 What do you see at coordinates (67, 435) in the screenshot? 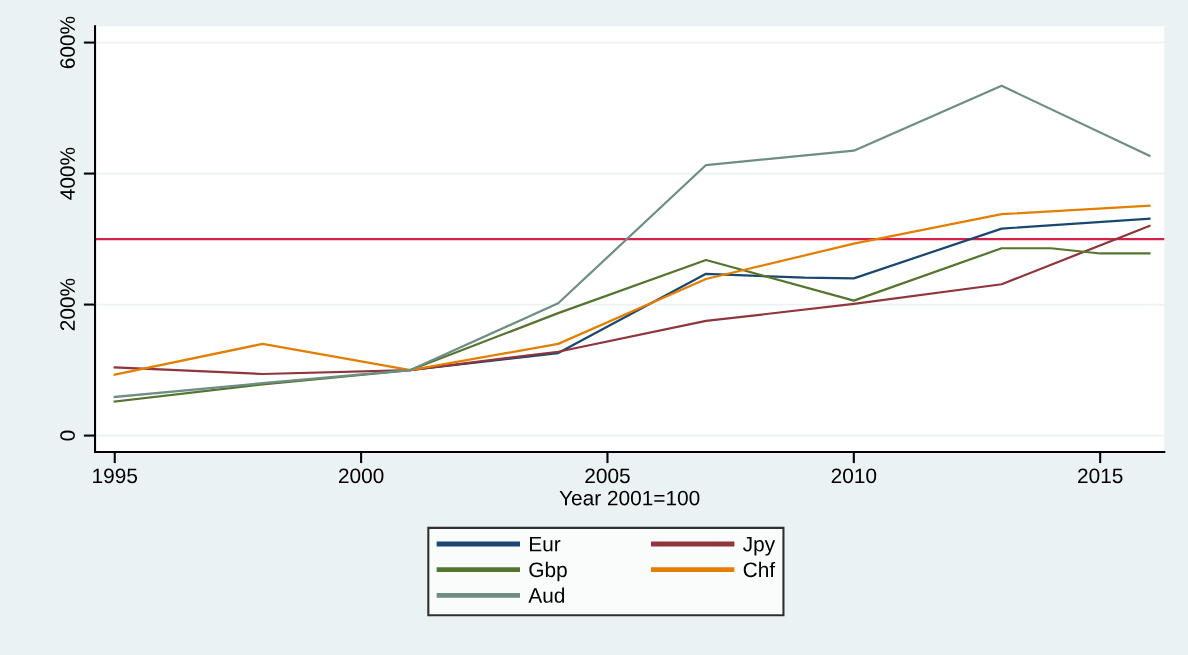
I see `y-tick-label: 0` at bounding box center [67, 435].